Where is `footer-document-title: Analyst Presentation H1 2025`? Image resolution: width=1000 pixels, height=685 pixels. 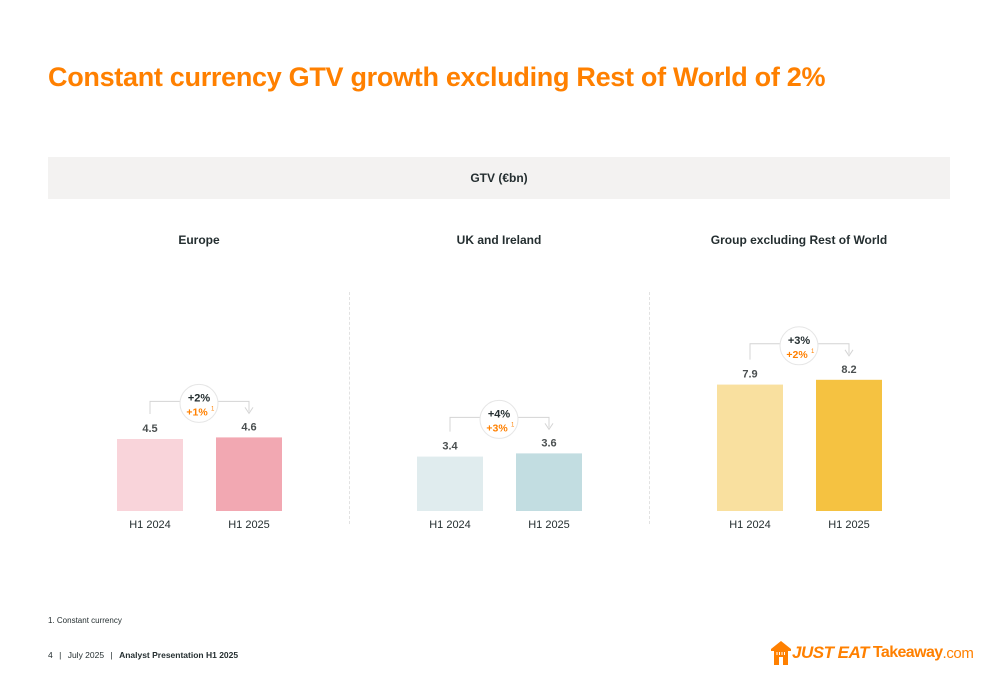 footer-document-title: Analyst Presentation H1 2025 is located at coordinates (179, 655).